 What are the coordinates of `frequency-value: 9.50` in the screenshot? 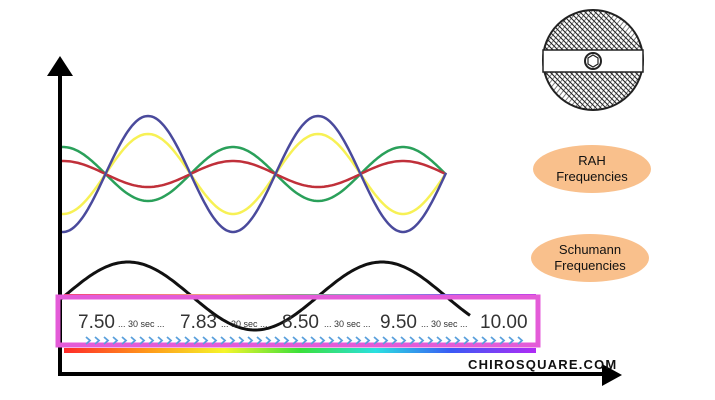 It's located at (398, 322).